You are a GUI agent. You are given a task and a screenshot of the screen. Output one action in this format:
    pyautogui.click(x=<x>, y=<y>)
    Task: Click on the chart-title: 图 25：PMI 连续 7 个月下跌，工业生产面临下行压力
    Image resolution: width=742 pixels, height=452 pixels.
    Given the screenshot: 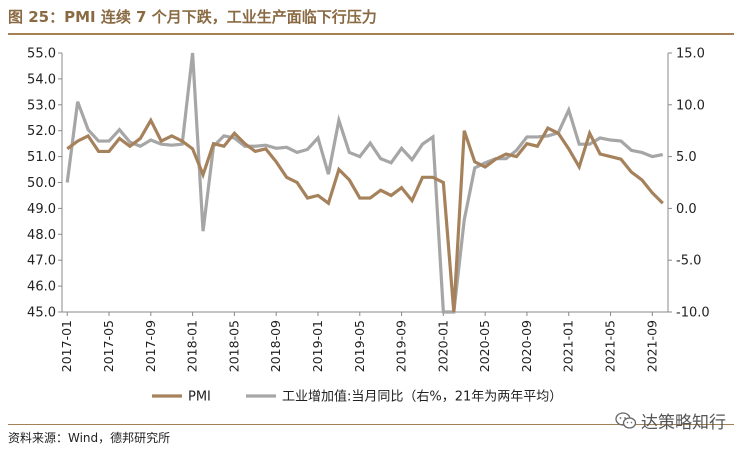 What is the action you would take?
    pyautogui.click(x=192, y=17)
    